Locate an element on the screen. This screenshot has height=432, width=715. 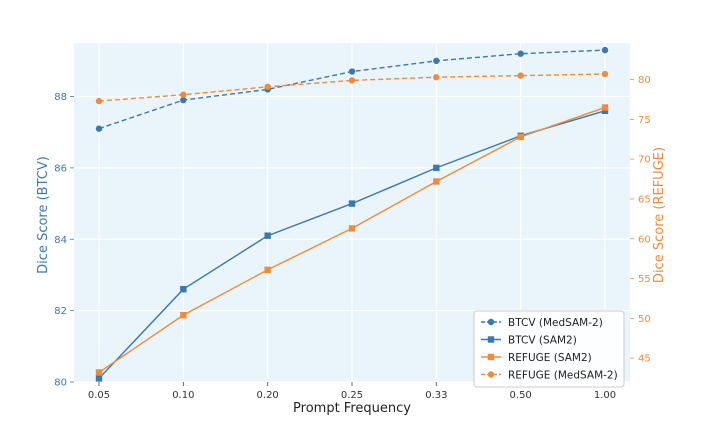
x-axis-label: Prompt Frequency is located at coordinates (352, 408).